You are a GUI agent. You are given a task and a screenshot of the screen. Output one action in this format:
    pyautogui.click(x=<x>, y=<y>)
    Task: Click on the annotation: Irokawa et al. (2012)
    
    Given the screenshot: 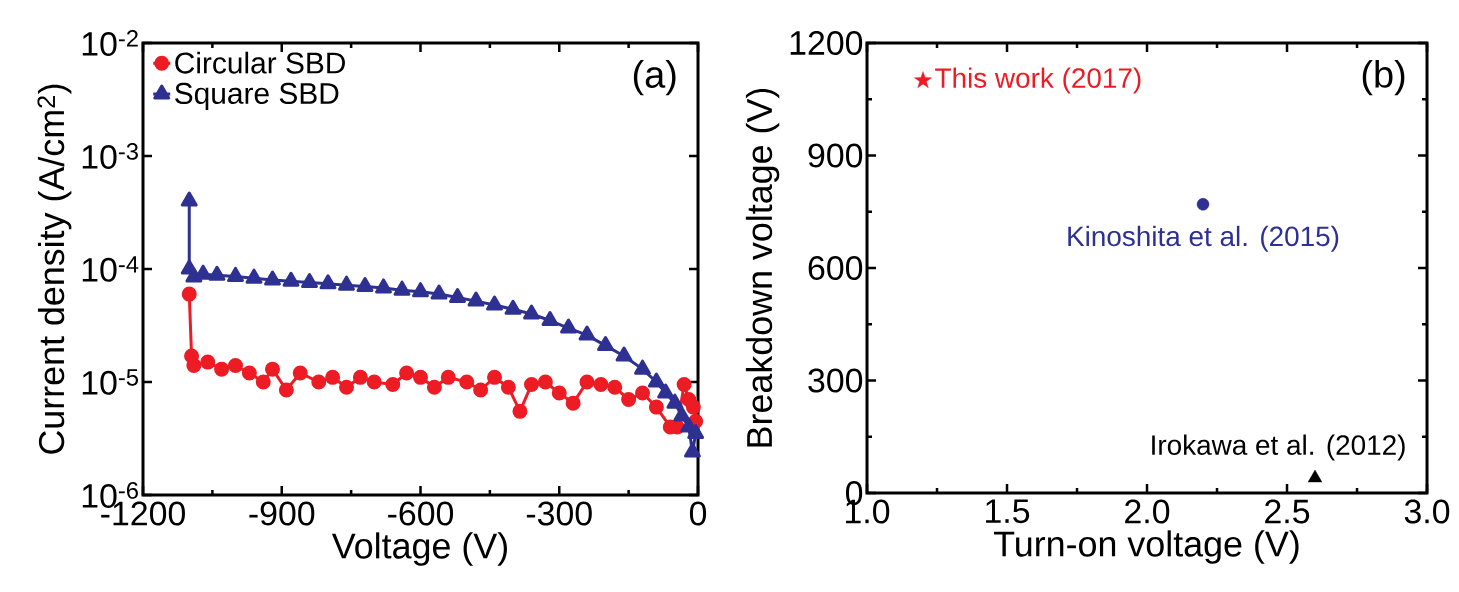 What is the action you would take?
    pyautogui.click(x=1278, y=447)
    